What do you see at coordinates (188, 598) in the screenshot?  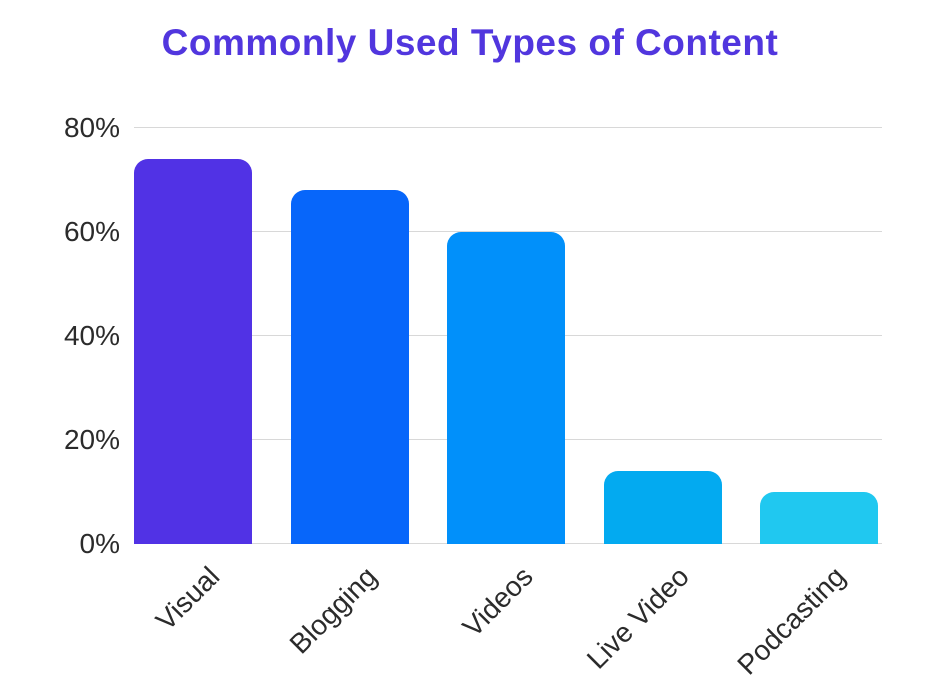 I see `x-axis-label-visual: Visual` at bounding box center [188, 598].